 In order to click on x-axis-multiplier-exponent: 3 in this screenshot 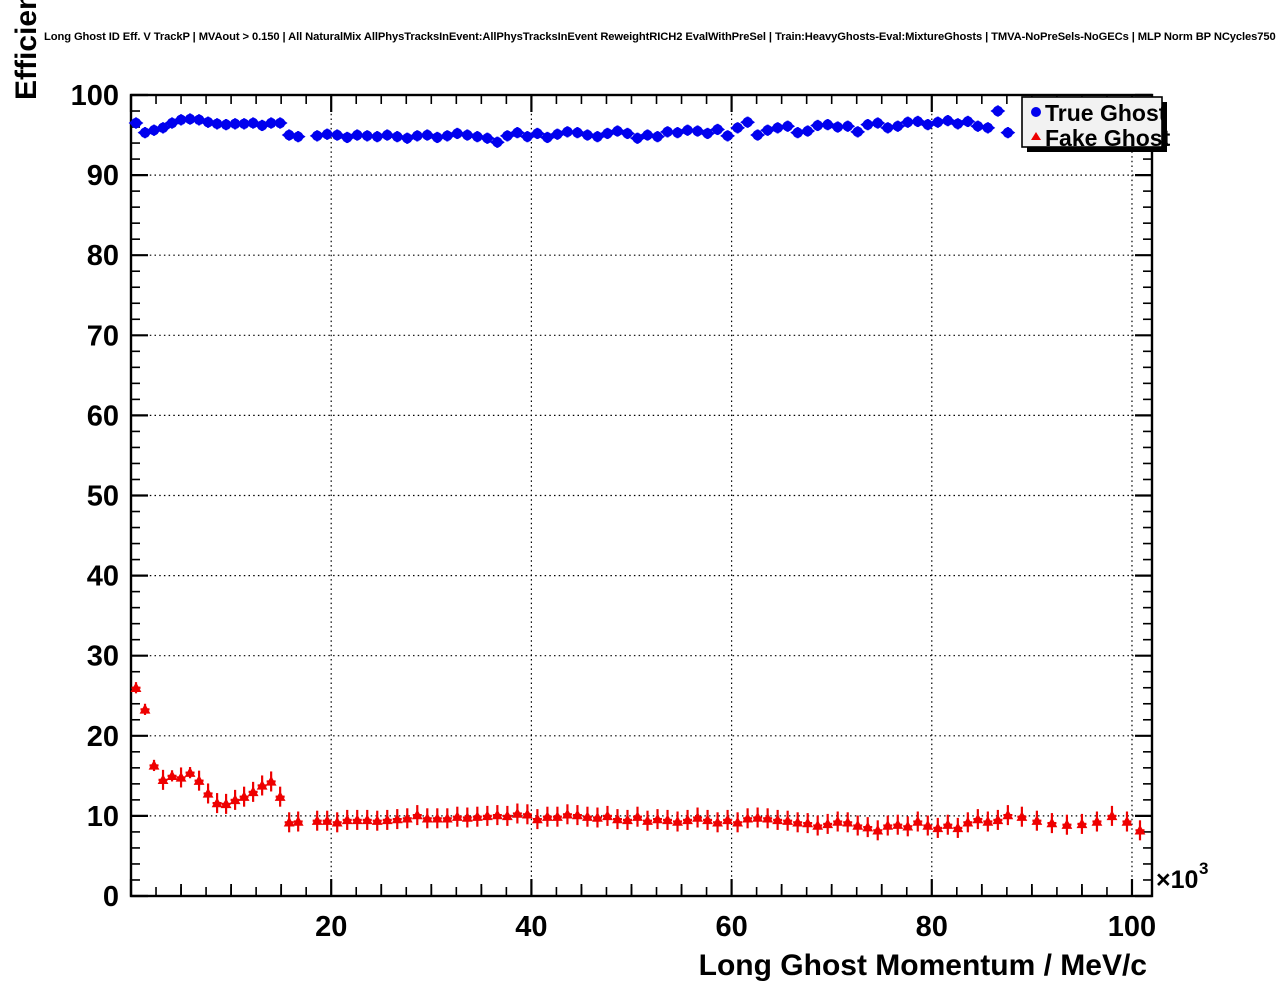, I will do `click(1203, 868)`.